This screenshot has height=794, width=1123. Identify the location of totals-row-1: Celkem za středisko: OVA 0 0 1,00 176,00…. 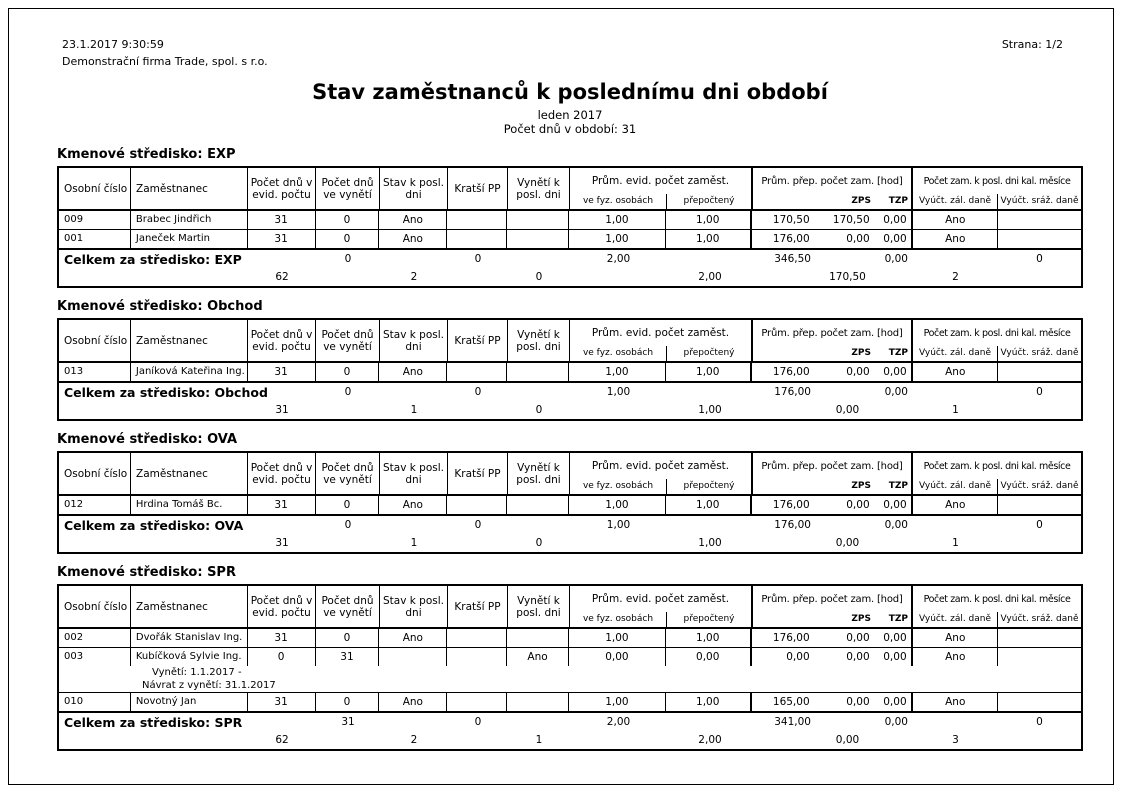
(570, 525).